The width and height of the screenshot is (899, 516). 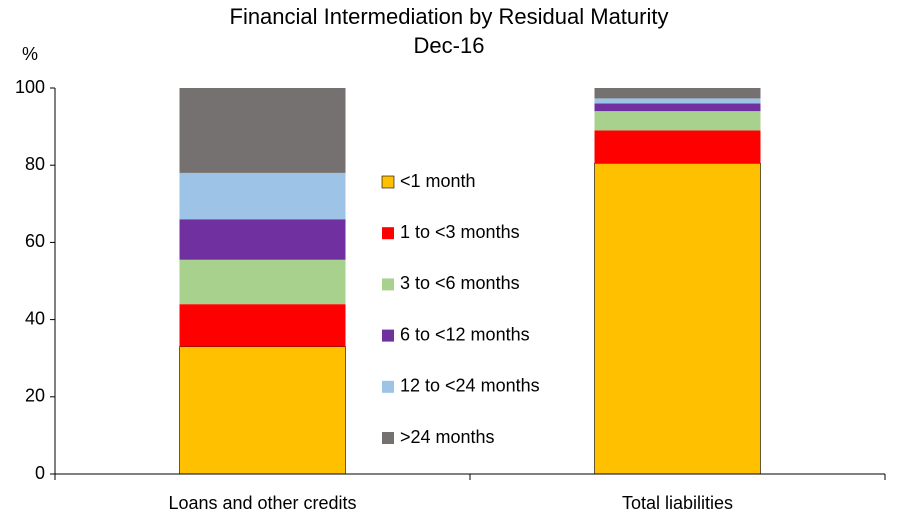 I want to click on legend-label: 12 to <24 months, so click(x=470, y=386).